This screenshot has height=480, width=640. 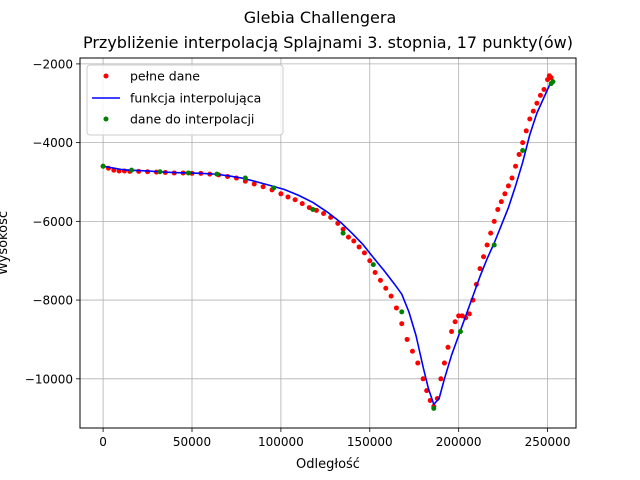 What do you see at coordinates (103, 442) in the screenshot?
I see `x-tick-label: 0` at bounding box center [103, 442].